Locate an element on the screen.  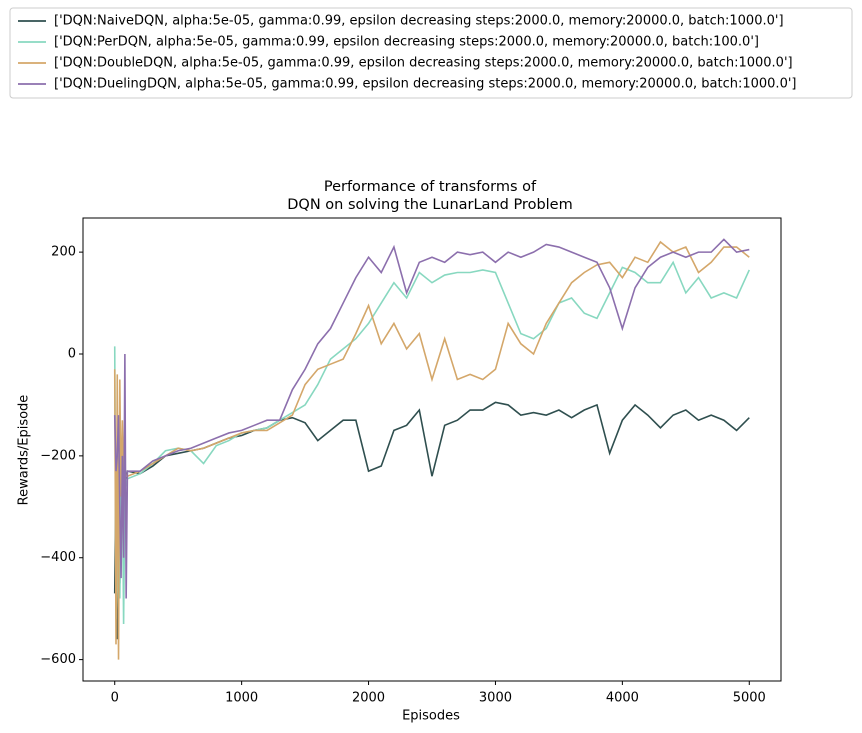
y-tick-label: −400 is located at coordinates (58, 557).